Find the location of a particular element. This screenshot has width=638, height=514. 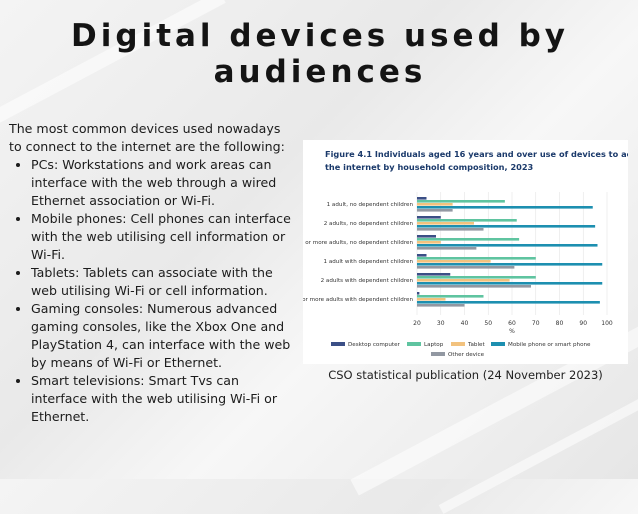

category-label: 1 adult with dependent children is located at coordinates (368, 262).